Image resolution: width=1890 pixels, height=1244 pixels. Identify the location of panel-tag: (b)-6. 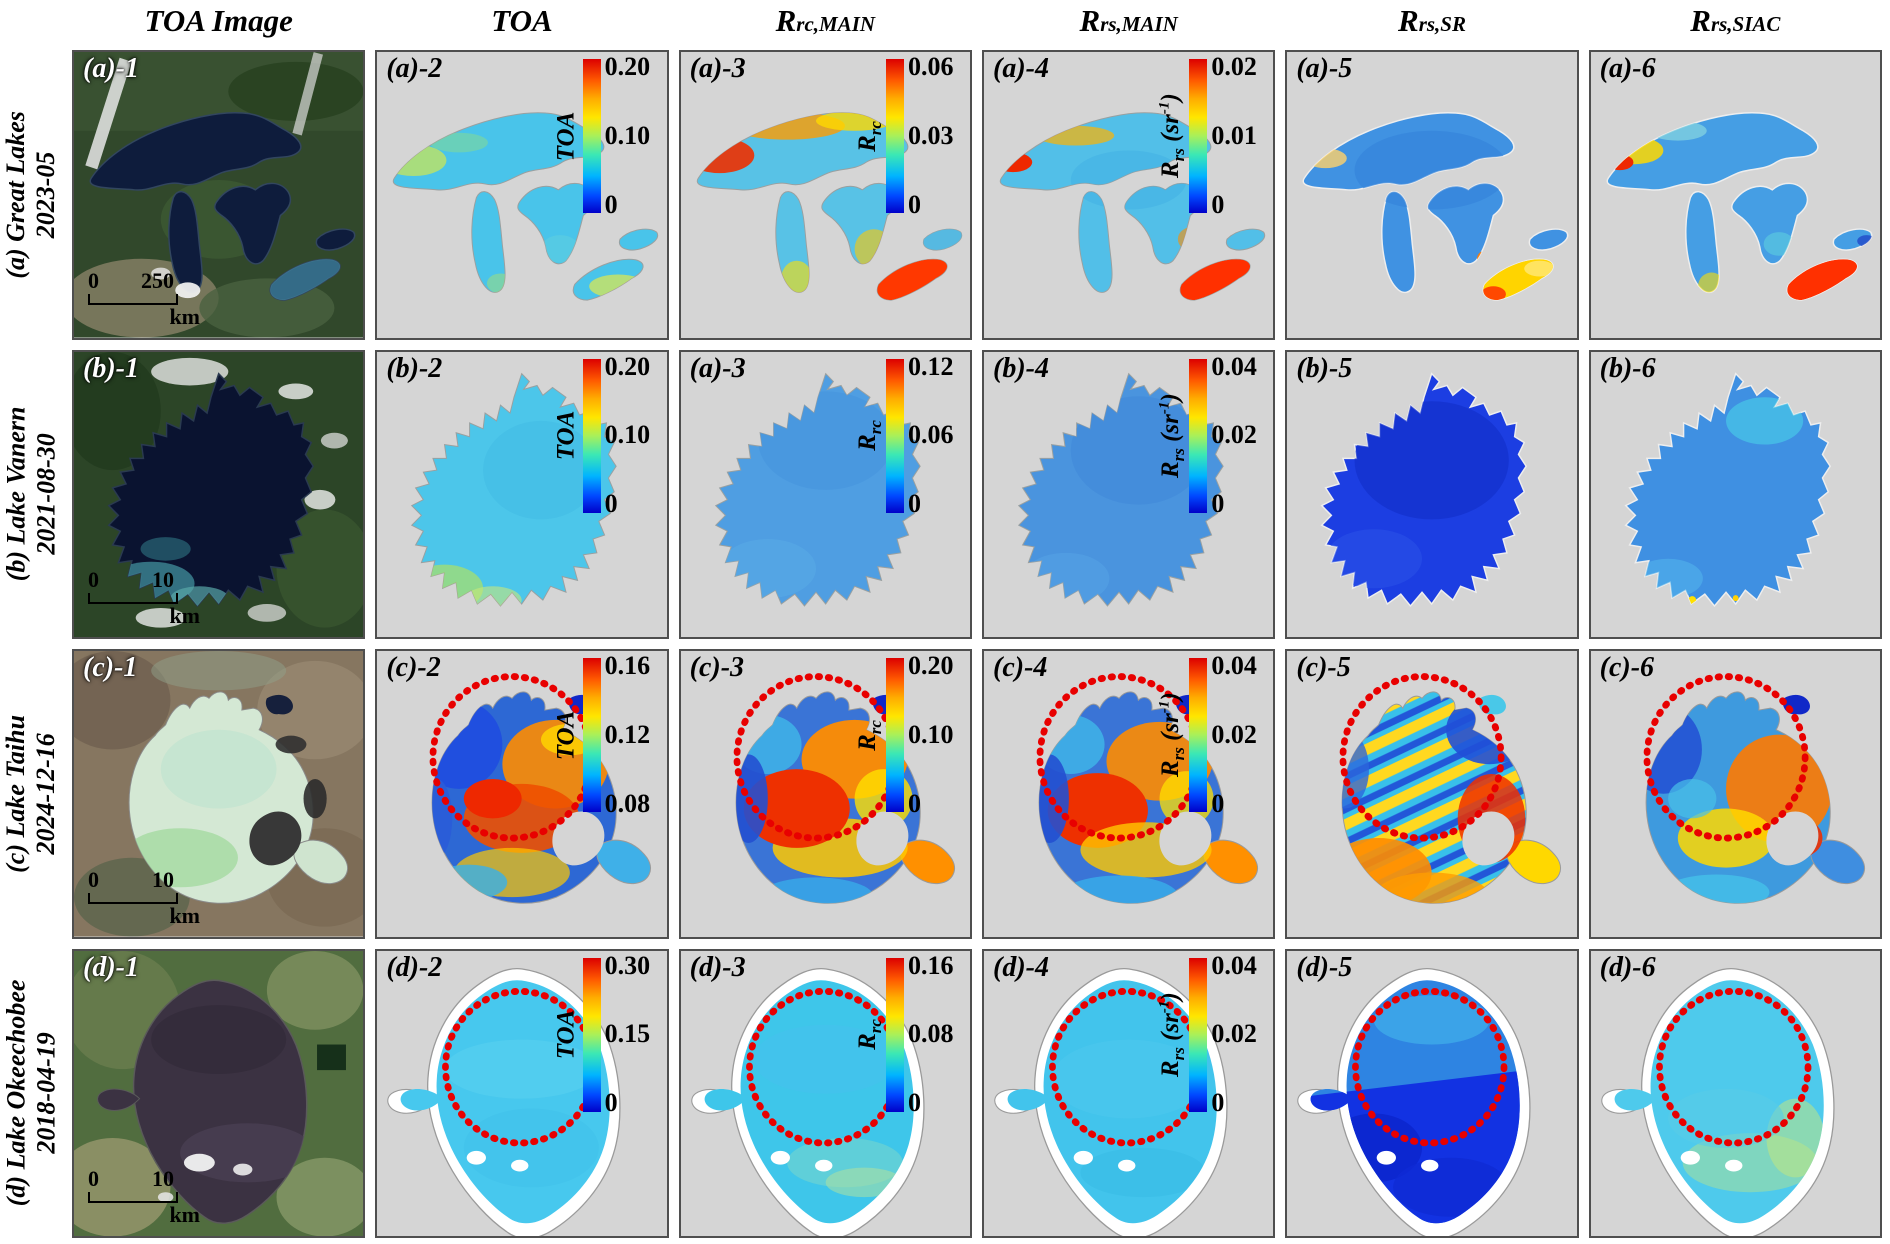
(1627, 368).